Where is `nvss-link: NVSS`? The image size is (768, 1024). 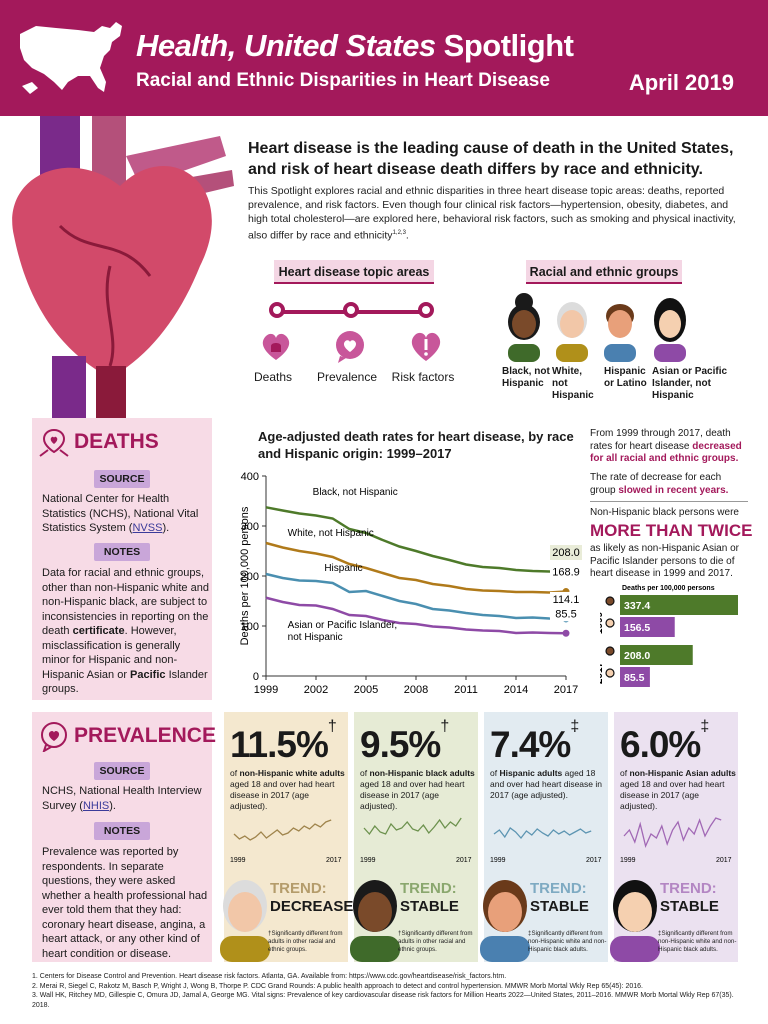
nvss-link: NVSS is located at coordinates (147, 528).